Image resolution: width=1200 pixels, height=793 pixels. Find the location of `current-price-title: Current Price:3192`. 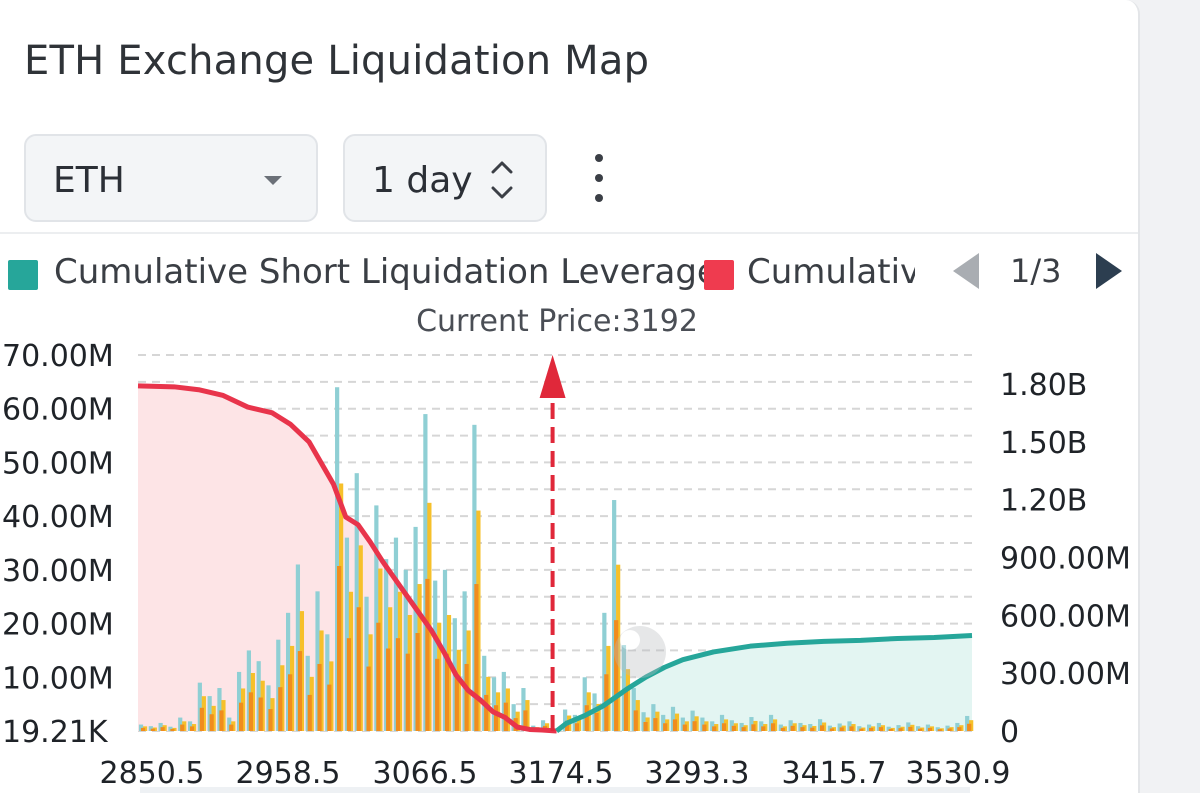

current-price-title: Current Price:3192 is located at coordinates (557, 321).